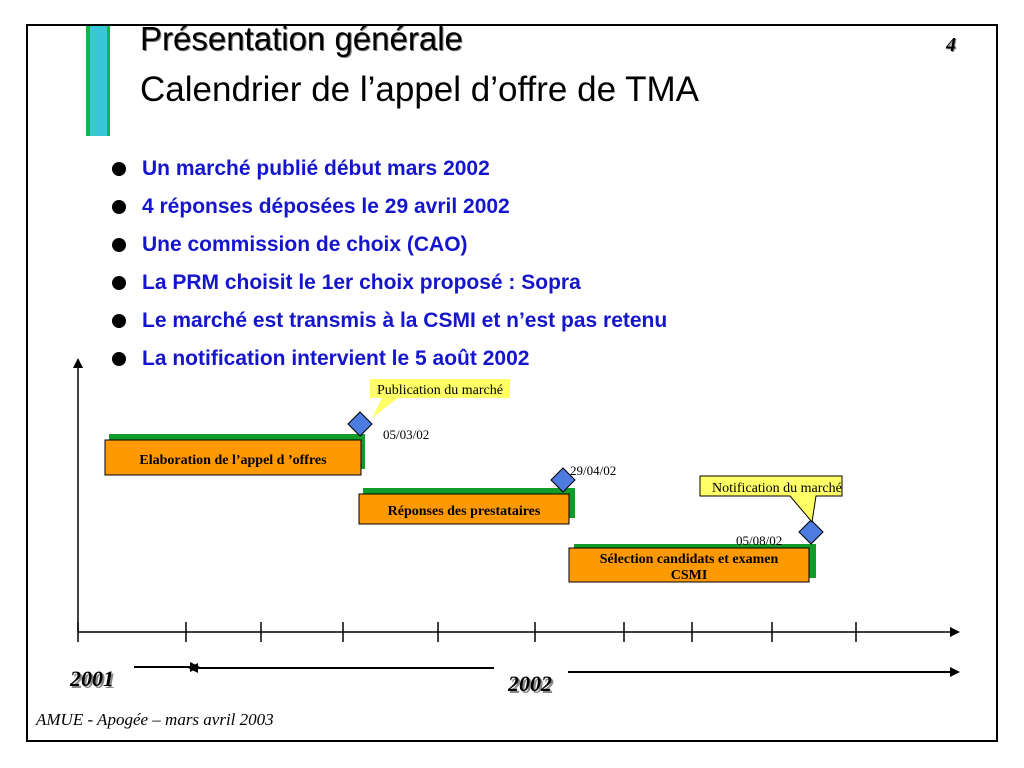  I want to click on slide-subtitle: Calendrier de l’appel d’offre de TMA, so click(420, 89).